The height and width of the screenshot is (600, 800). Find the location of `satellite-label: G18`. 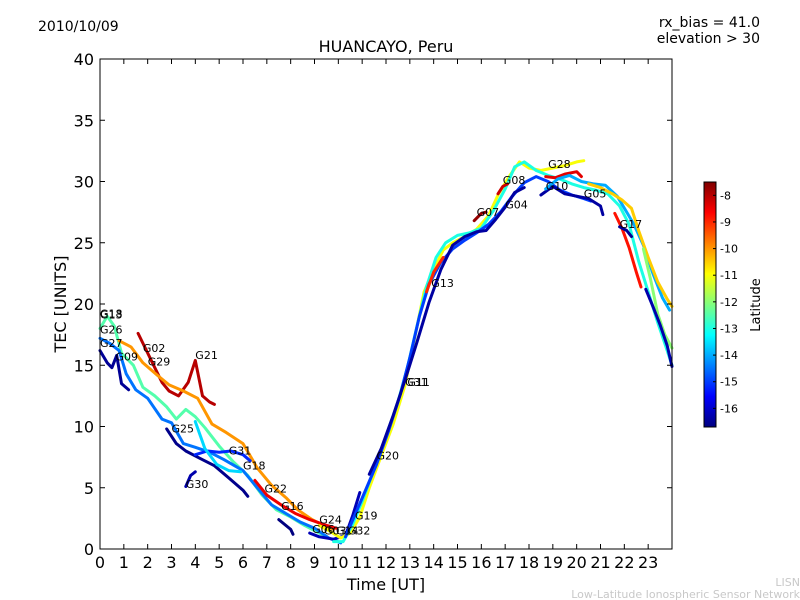

satellite-label: G18 is located at coordinates (111, 314).